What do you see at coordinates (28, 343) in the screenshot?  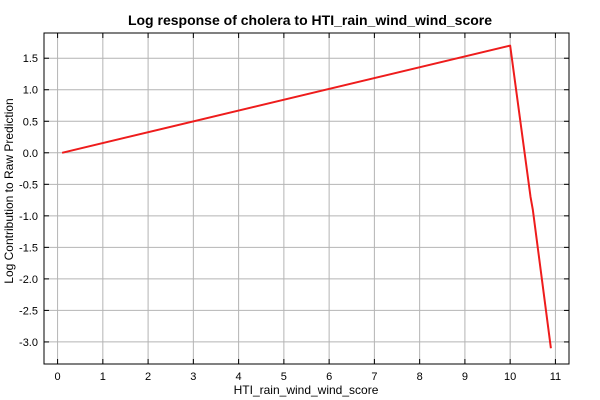 I see `y-tick-label: -3.0` at bounding box center [28, 343].